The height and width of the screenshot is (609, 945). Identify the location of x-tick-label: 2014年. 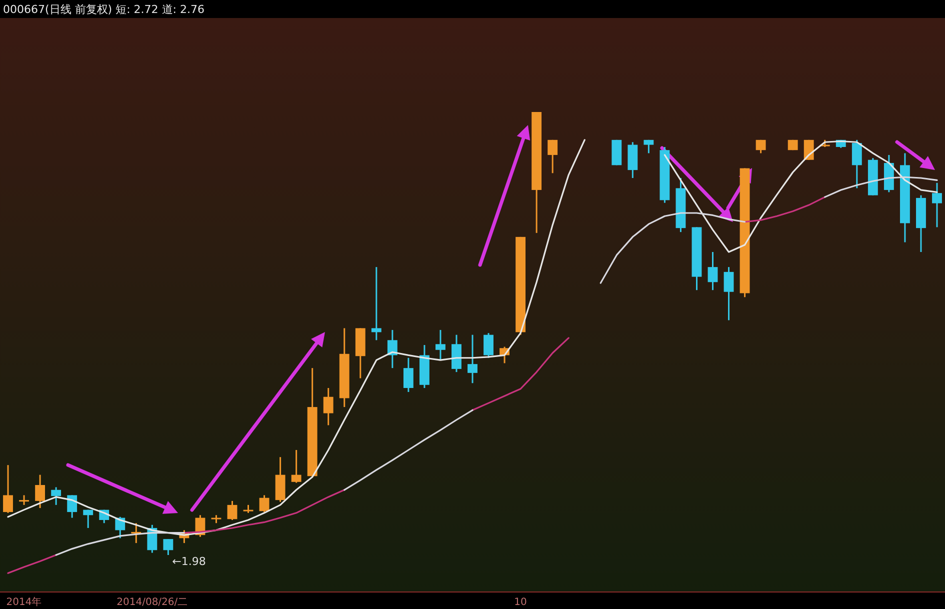
(24, 602).